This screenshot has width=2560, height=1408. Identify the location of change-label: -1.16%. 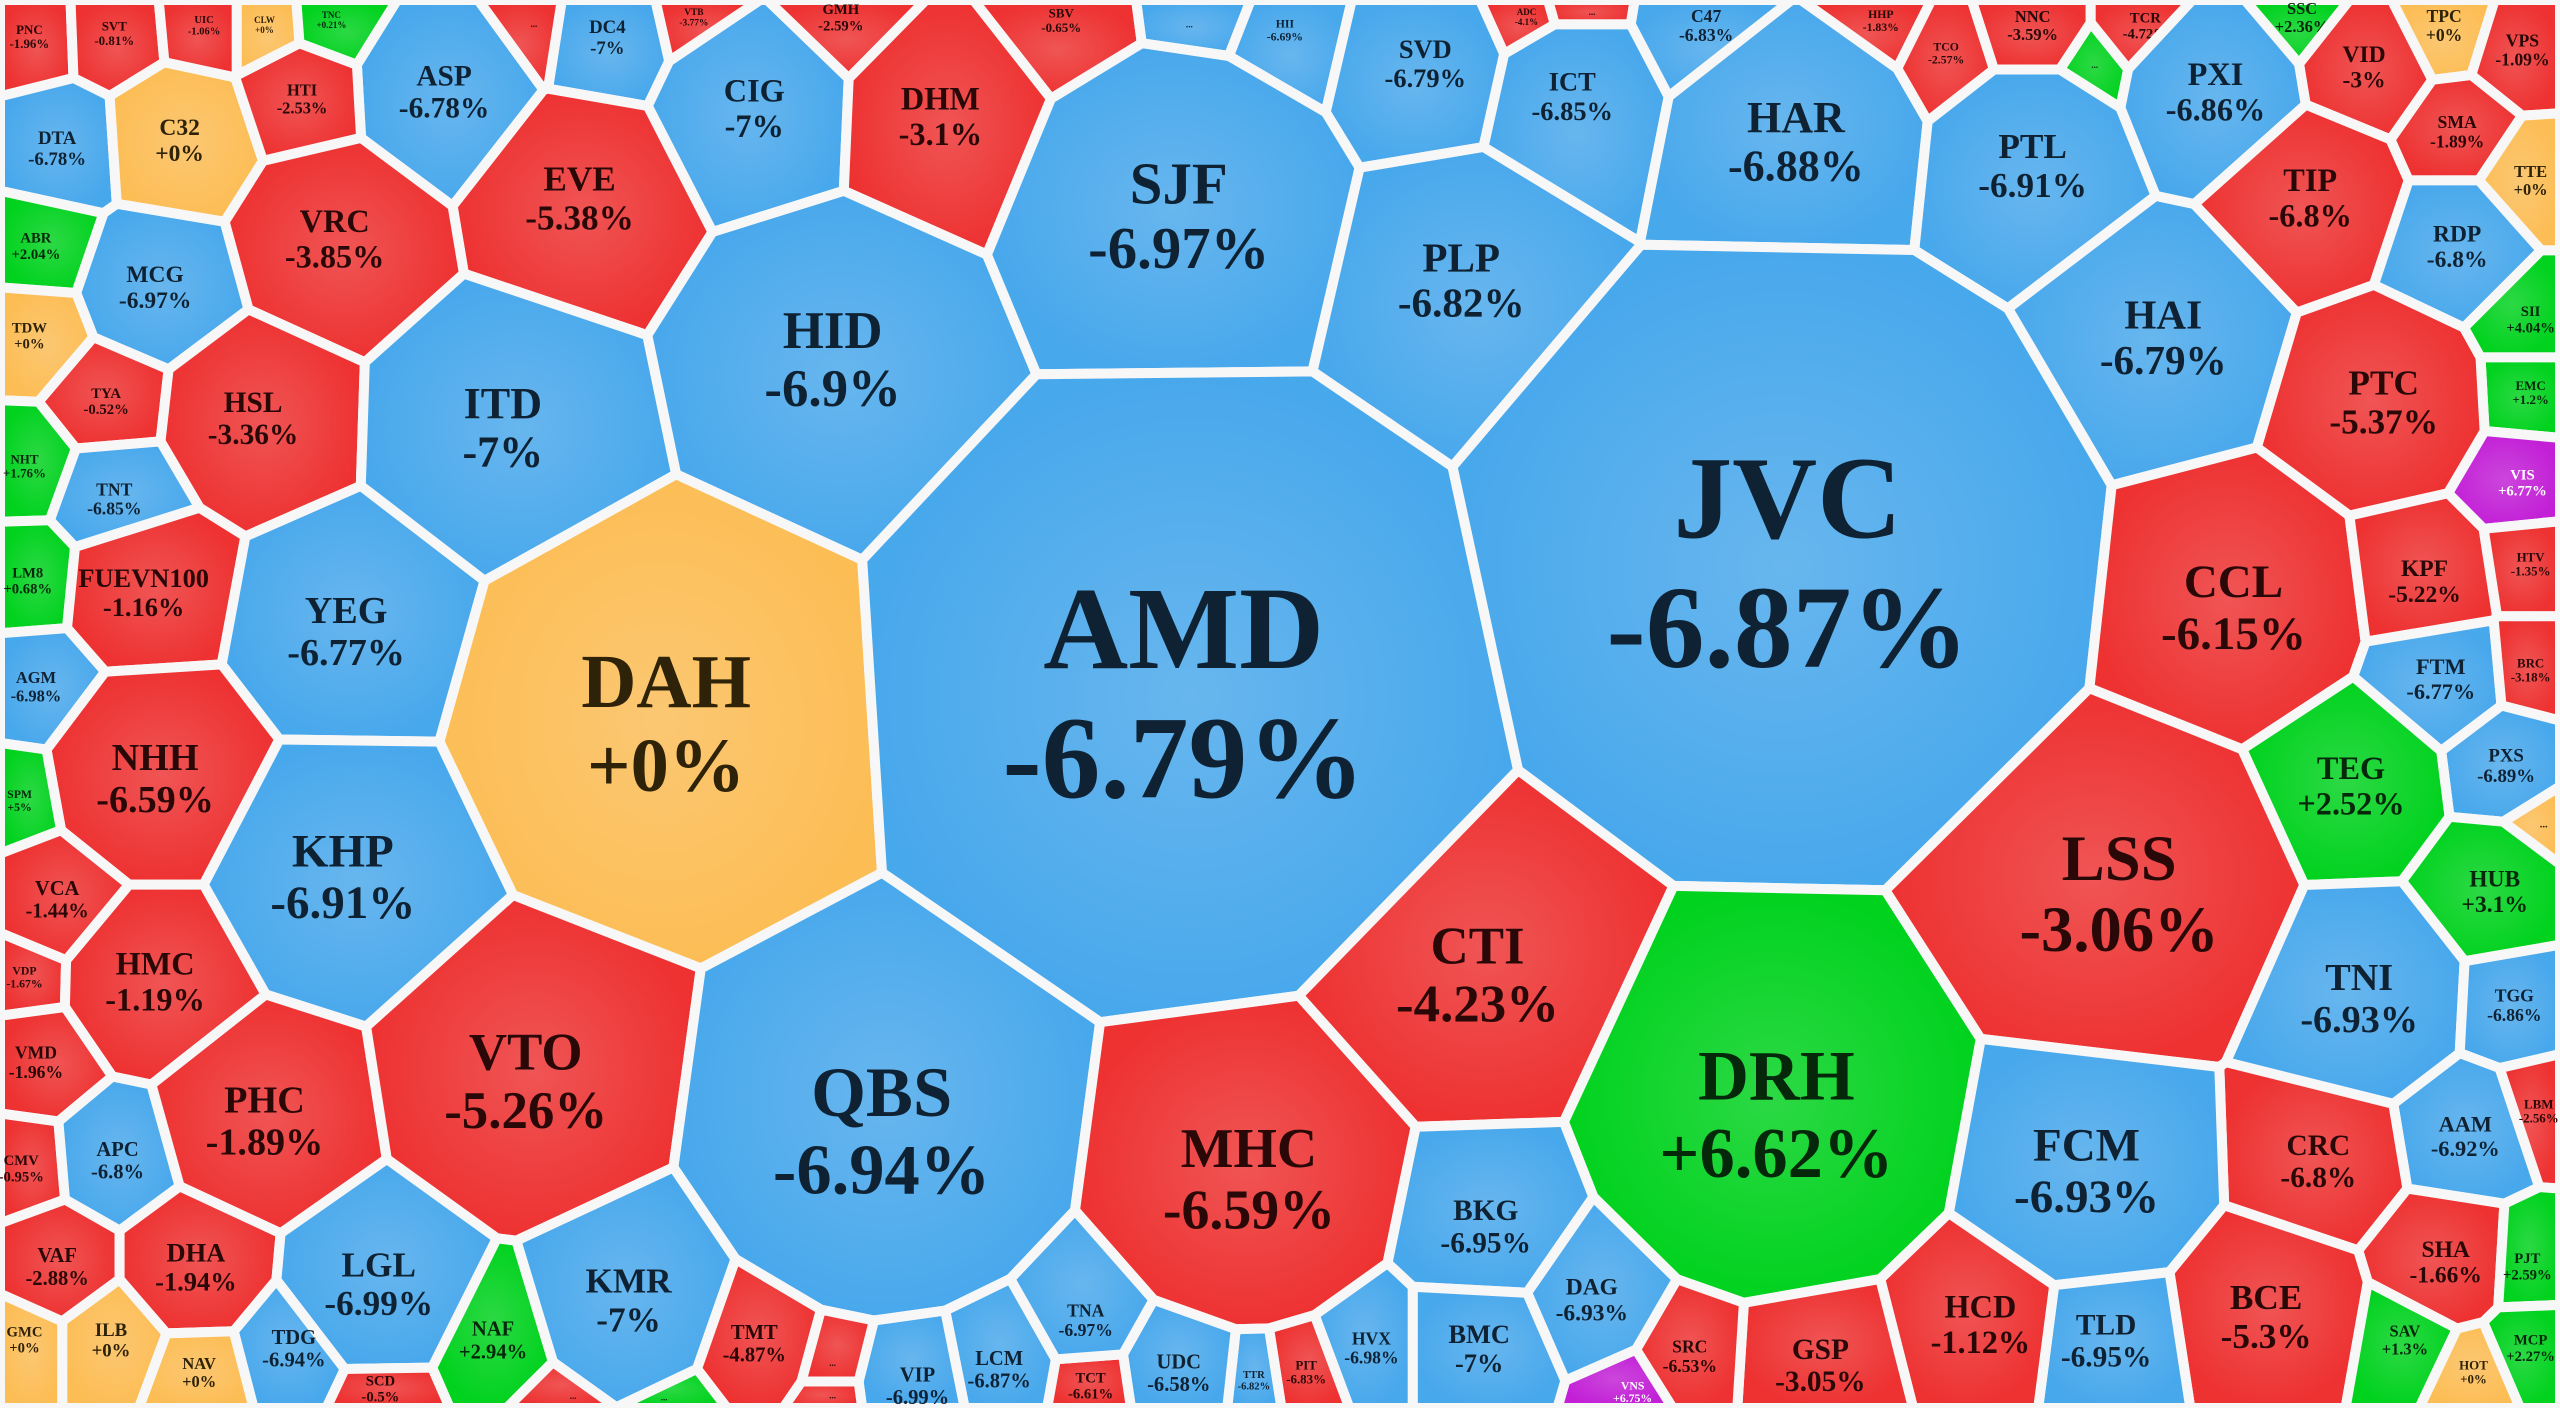
(144, 607).